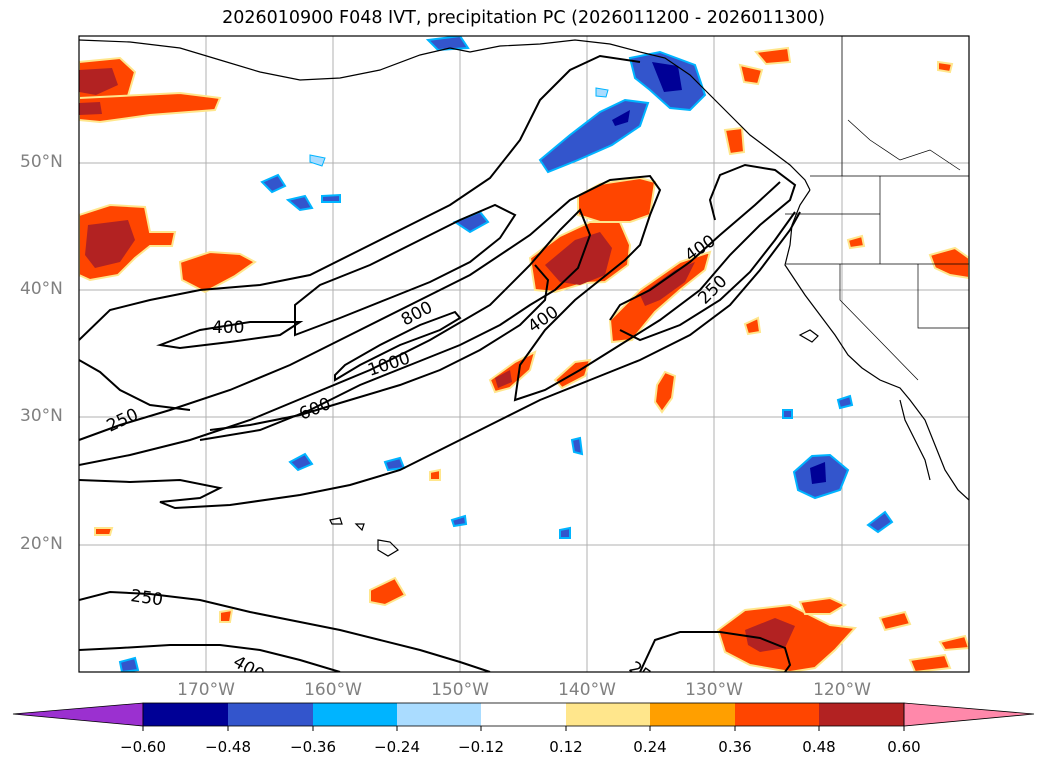 The image size is (1047, 765). What do you see at coordinates (228, 747) in the screenshot?
I see `colorbar-tick-label: −0.48` at bounding box center [228, 747].